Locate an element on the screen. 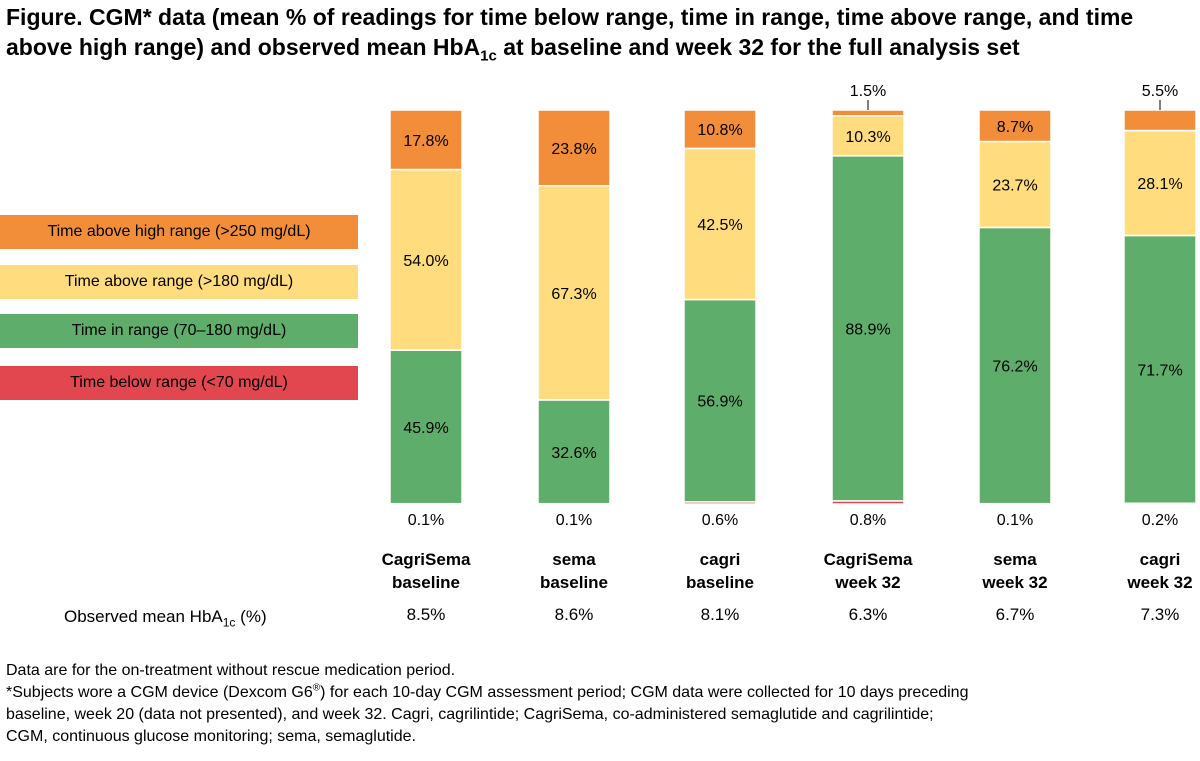  hba1c-value-1: 8.5% is located at coordinates (426, 614).